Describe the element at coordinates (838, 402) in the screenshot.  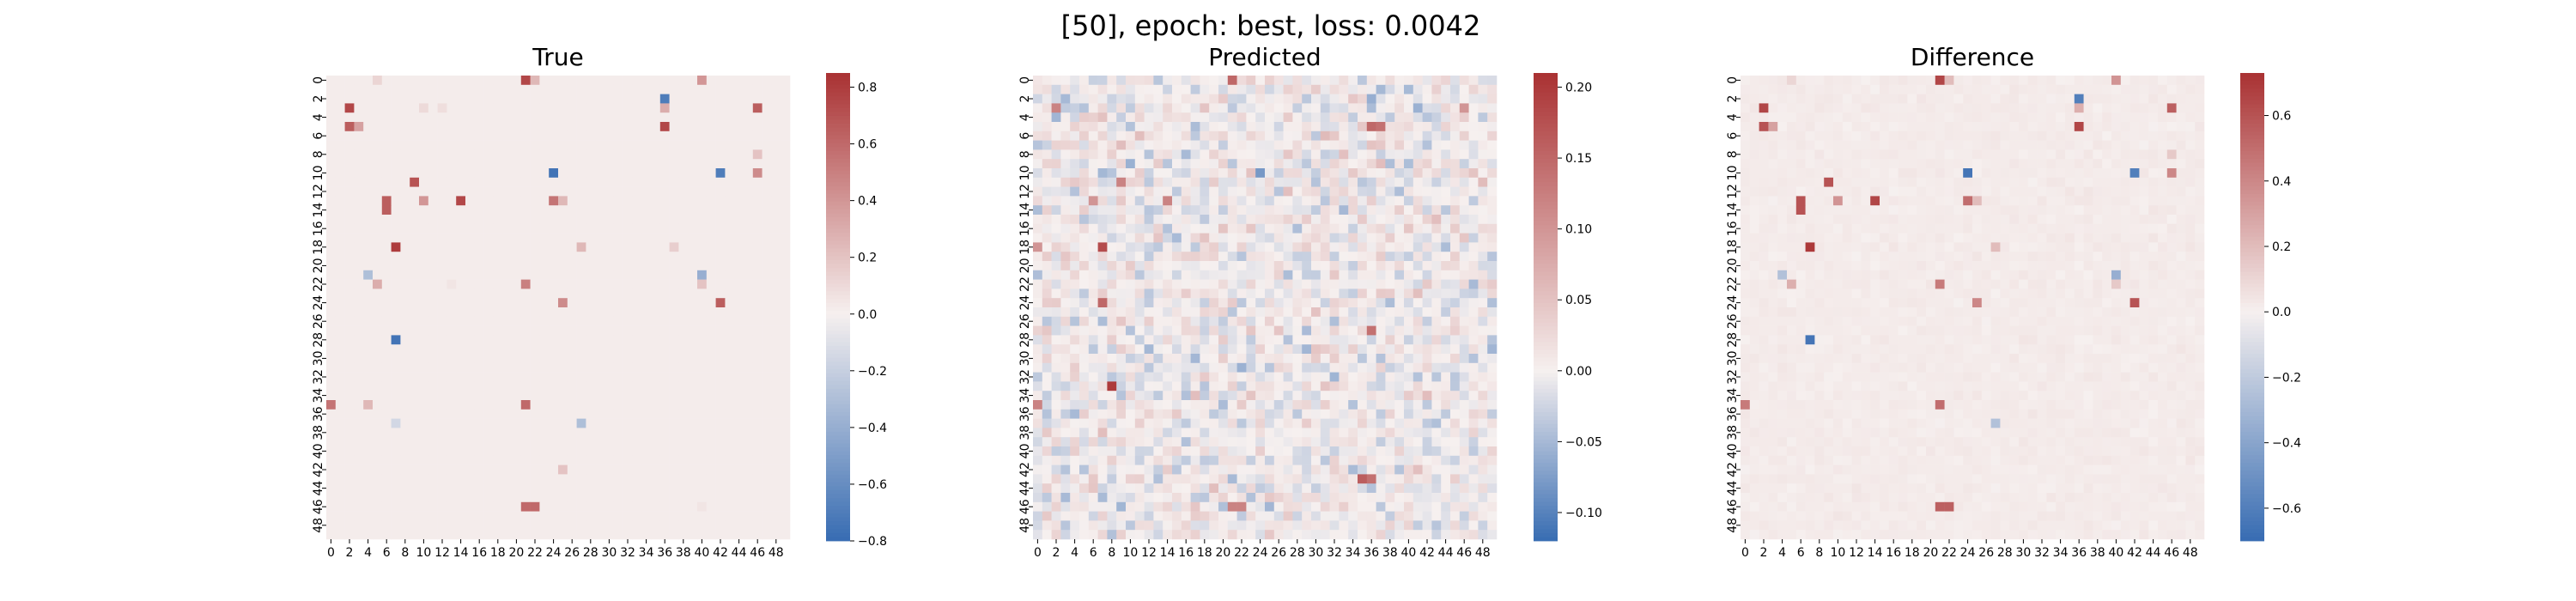
I see `colorbar-segment` at that location.